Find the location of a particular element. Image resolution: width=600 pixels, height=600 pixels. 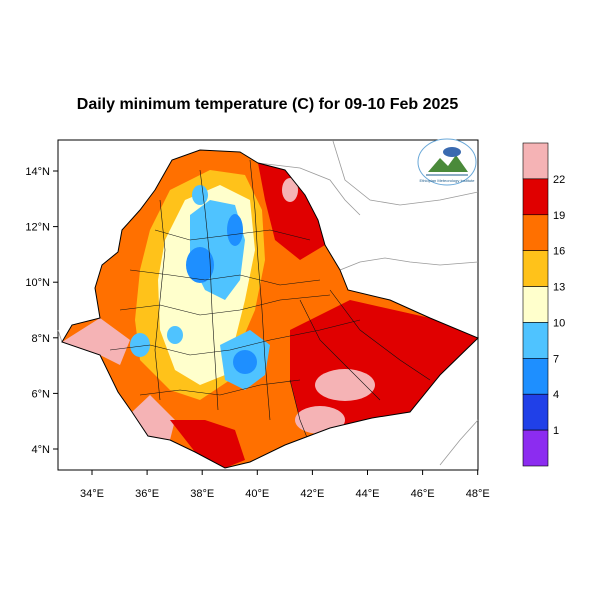

colorbar-label: 13 is located at coordinates (559, 288).